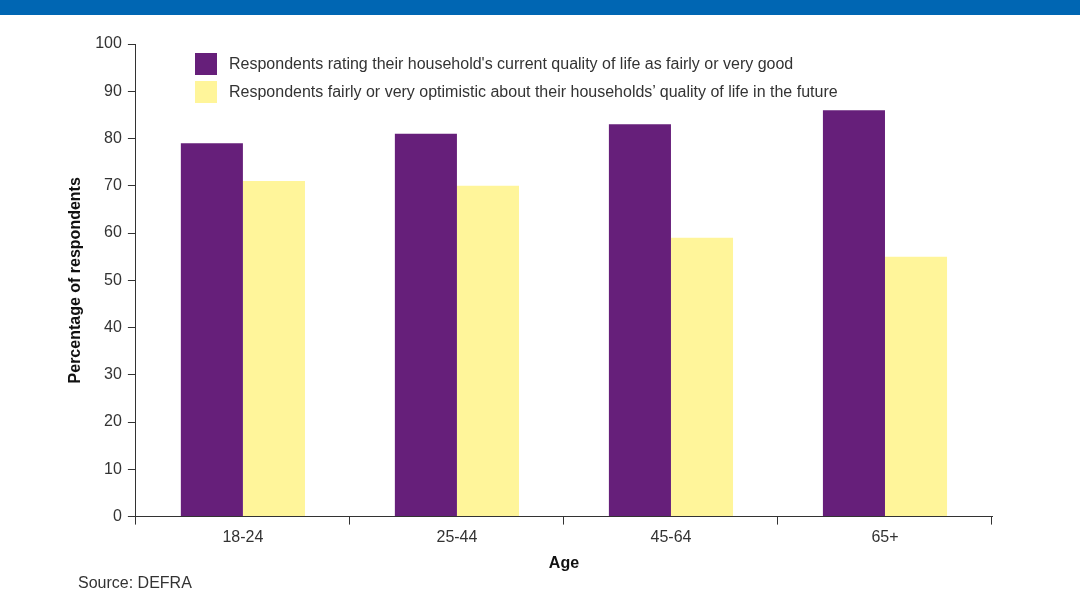 The width and height of the screenshot is (1080, 607). What do you see at coordinates (113, 326) in the screenshot?
I see `y-tick-label: 40` at bounding box center [113, 326].